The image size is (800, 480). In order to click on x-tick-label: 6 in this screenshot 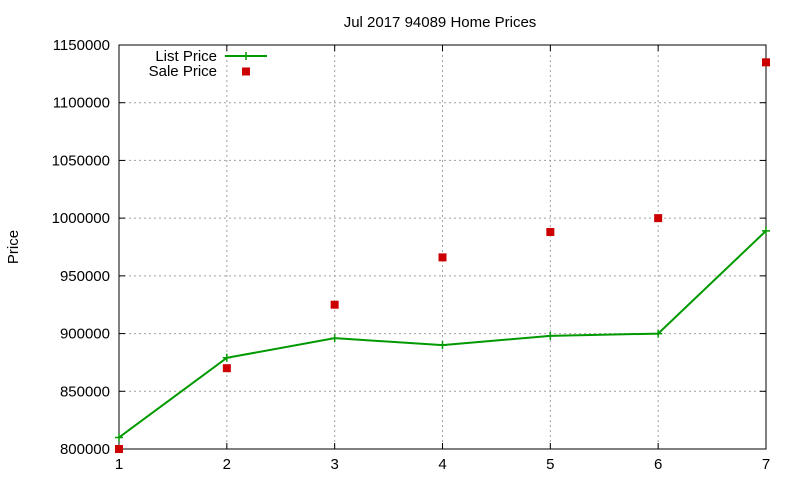, I will do `click(658, 464)`.